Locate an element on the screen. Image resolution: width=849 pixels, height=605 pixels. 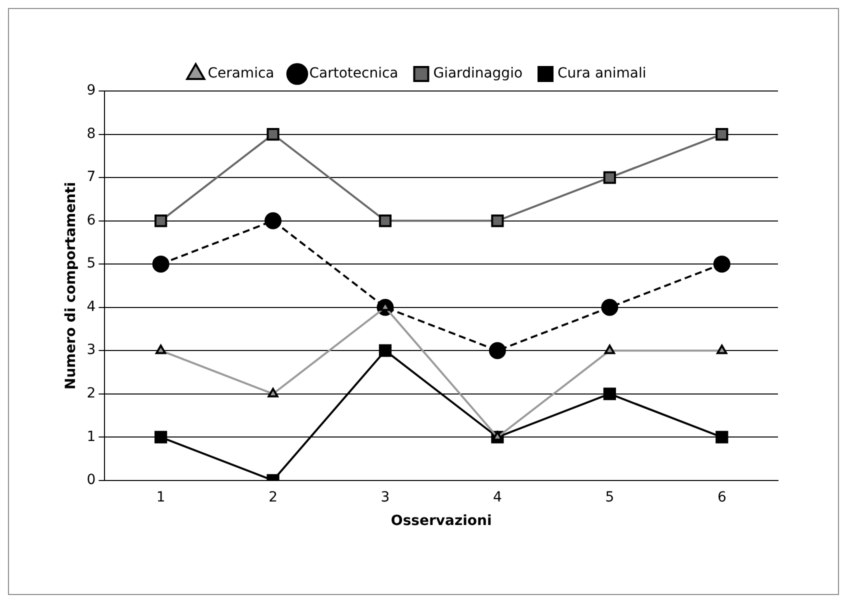
x-tick-label: 6 is located at coordinates (721, 497).